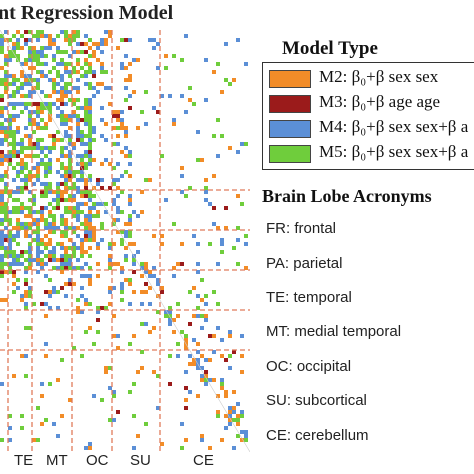 The height and width of the screenshot is (474, 474). Describe the element at coordinates (317, 435) in the screenshot. I see `acronym-ce: CE: cerebellum` at that location.